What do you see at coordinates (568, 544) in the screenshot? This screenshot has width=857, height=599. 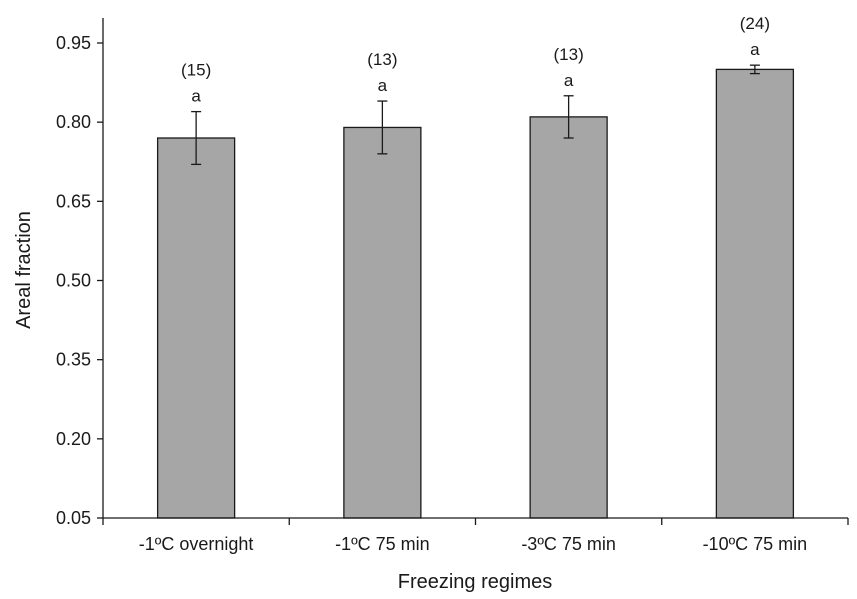 I see `x-tick-label: -3ºC 75 min` at bounding box center [568, 544].